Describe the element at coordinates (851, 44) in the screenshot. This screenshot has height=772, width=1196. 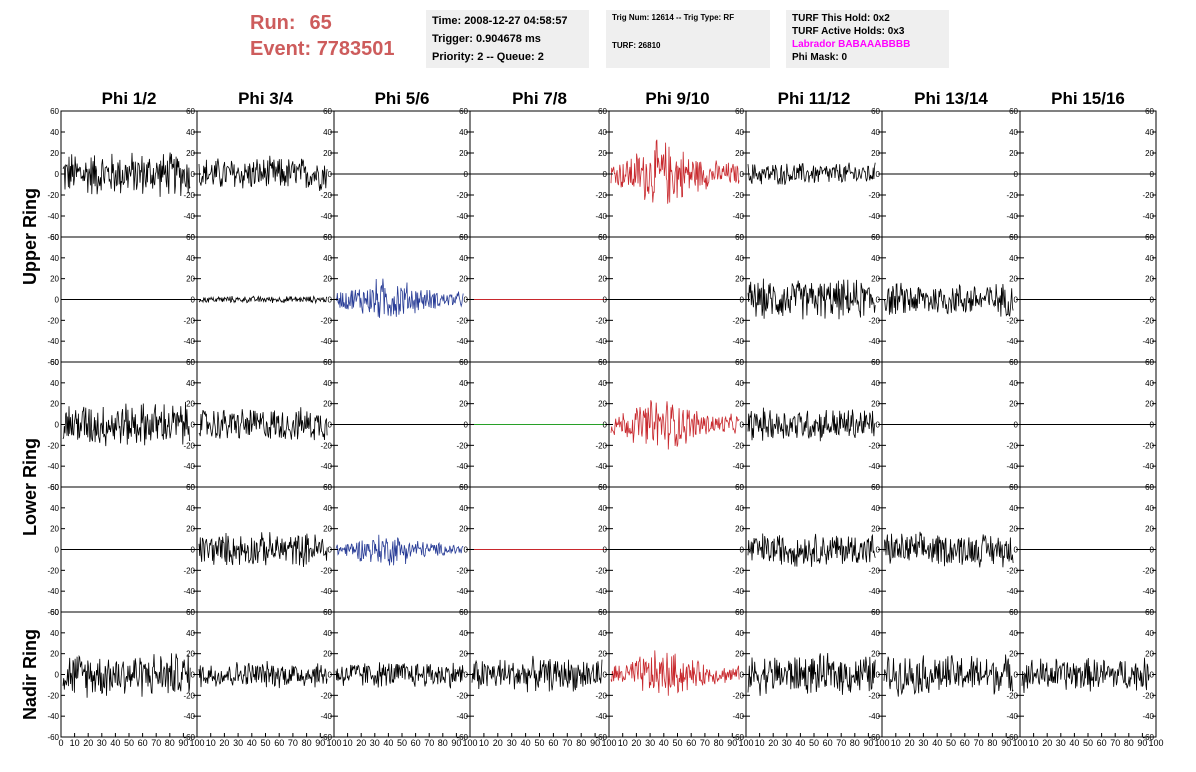
I see `labrador-text: Labrador BABAAABBBB` at that location.